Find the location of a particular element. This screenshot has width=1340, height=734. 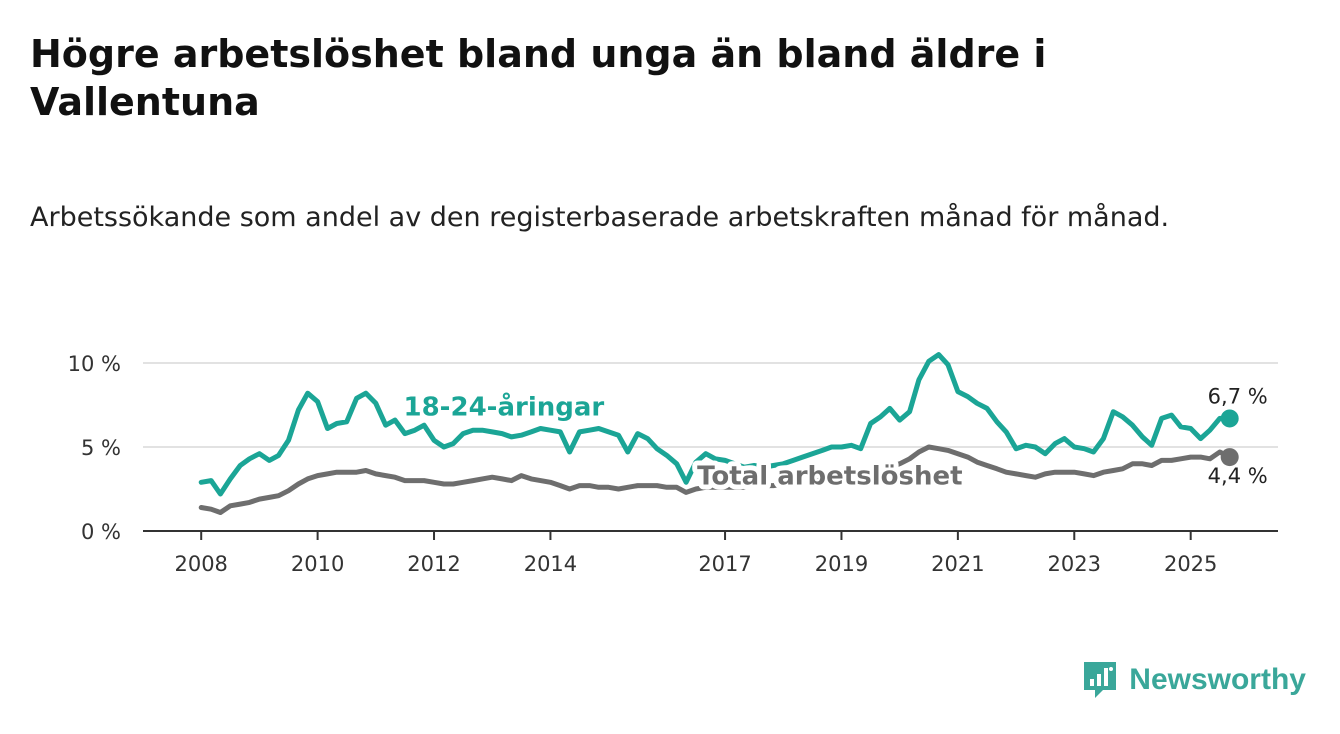

x-tick-label: 2010 is located at coordinates (317, 564).